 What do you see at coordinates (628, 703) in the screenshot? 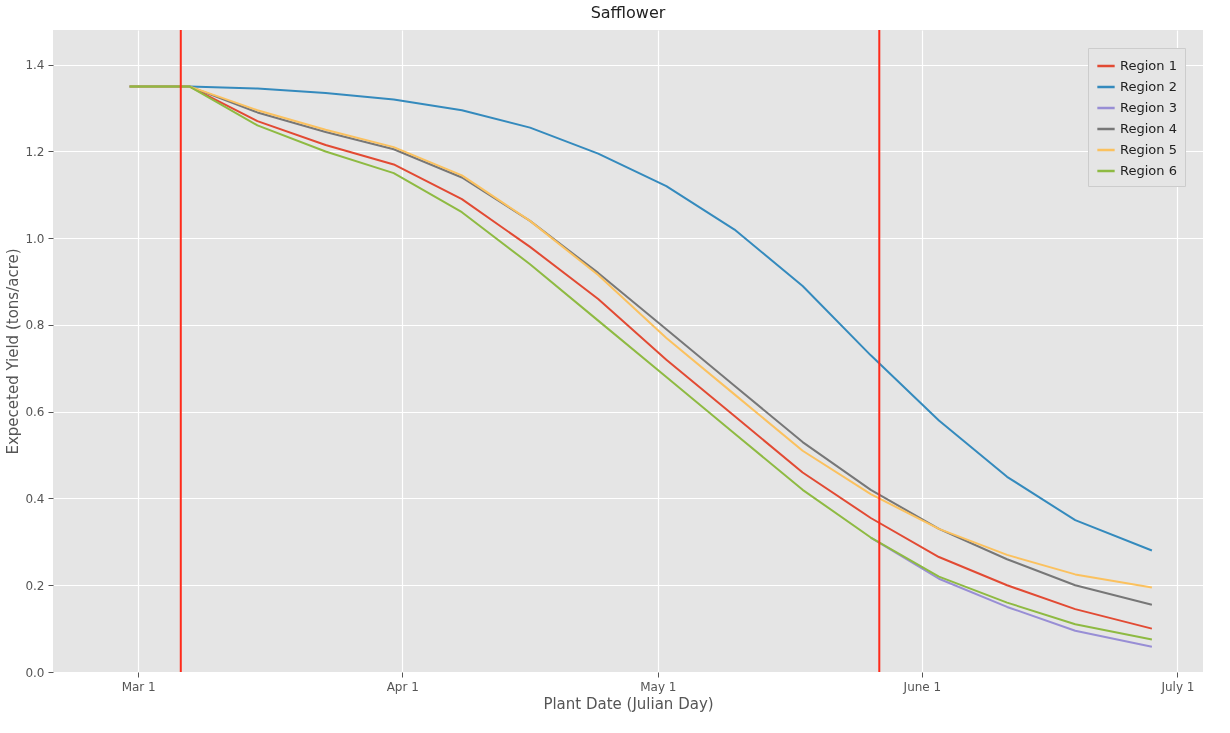
I see `x-axis-title: Plant Date (Julian Day)` at bounding box center [628, 703].